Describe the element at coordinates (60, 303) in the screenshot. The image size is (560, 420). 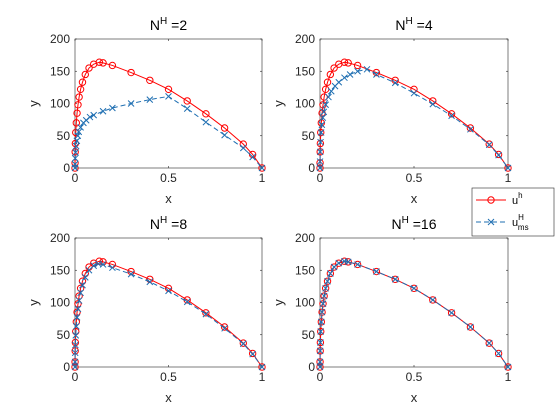
I see `y-tick-label: 100` at that location.